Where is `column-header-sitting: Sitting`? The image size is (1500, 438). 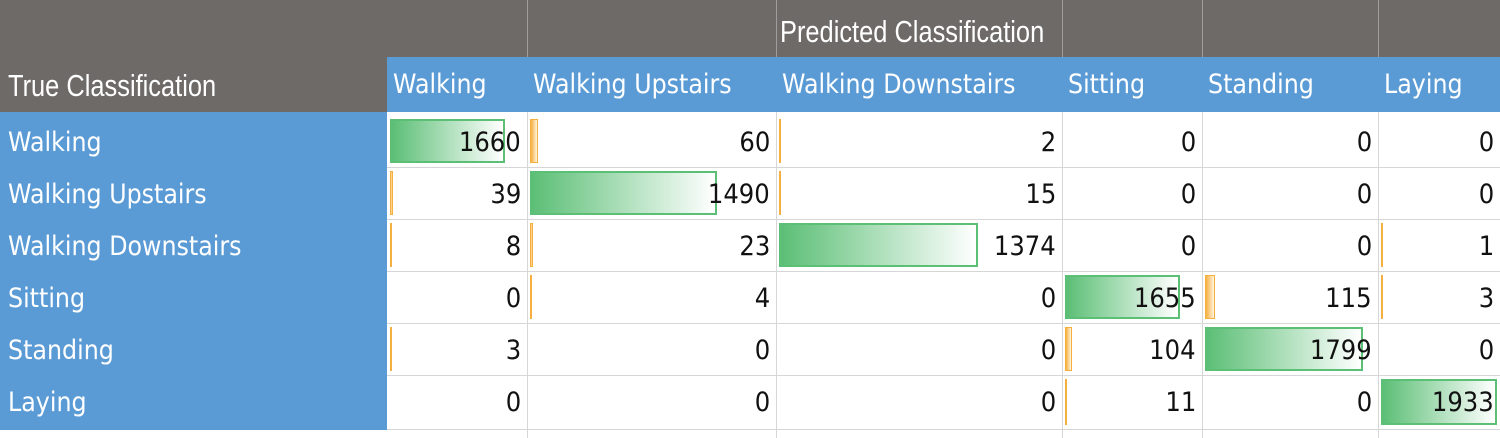
column-header-sitting: Sitting is located at coordinates (1107, 84).